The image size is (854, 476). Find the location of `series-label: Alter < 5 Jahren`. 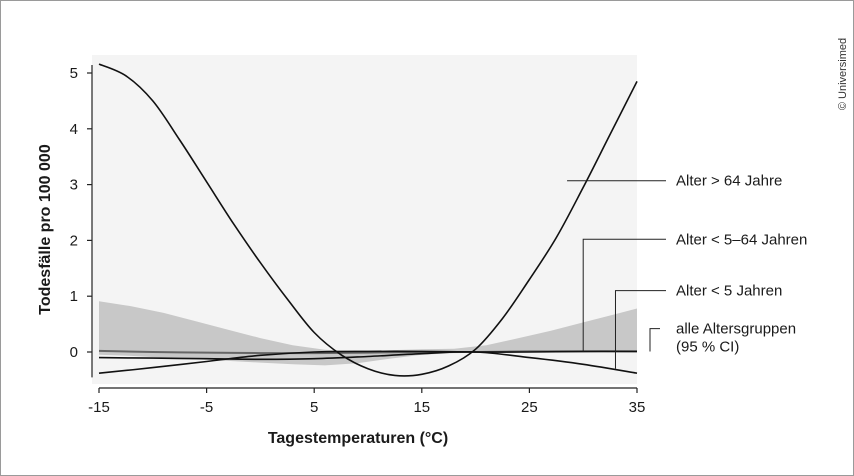

series-label: Alter < 5 Jahren is located at coordinates (729, 291).